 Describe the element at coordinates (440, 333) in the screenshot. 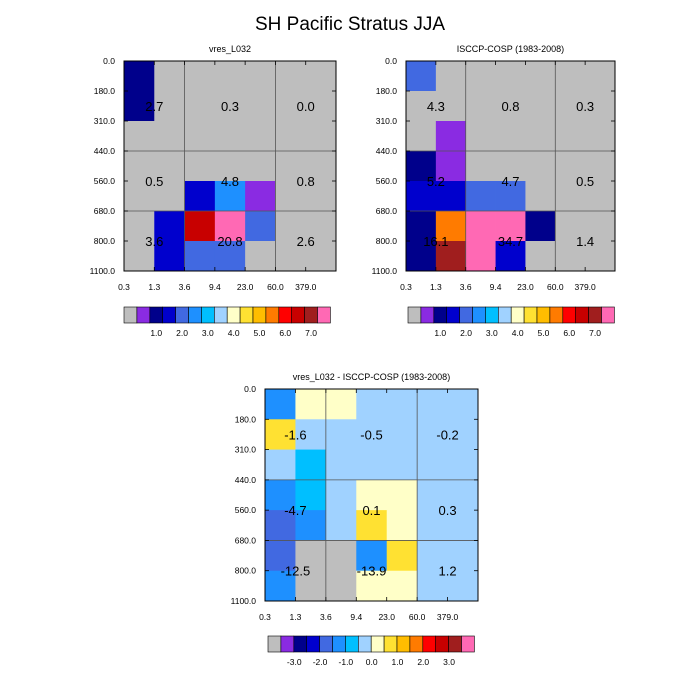

I see `colorbar-label: 1.0` at that location.